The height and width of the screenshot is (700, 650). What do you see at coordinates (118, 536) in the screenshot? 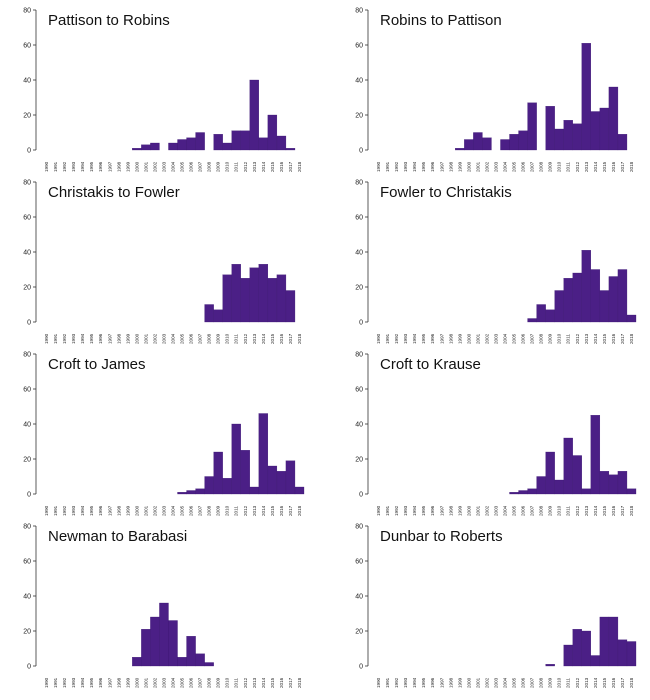
I see `panel-title: Newman to Barabasi` at bounding box center [118, 536].